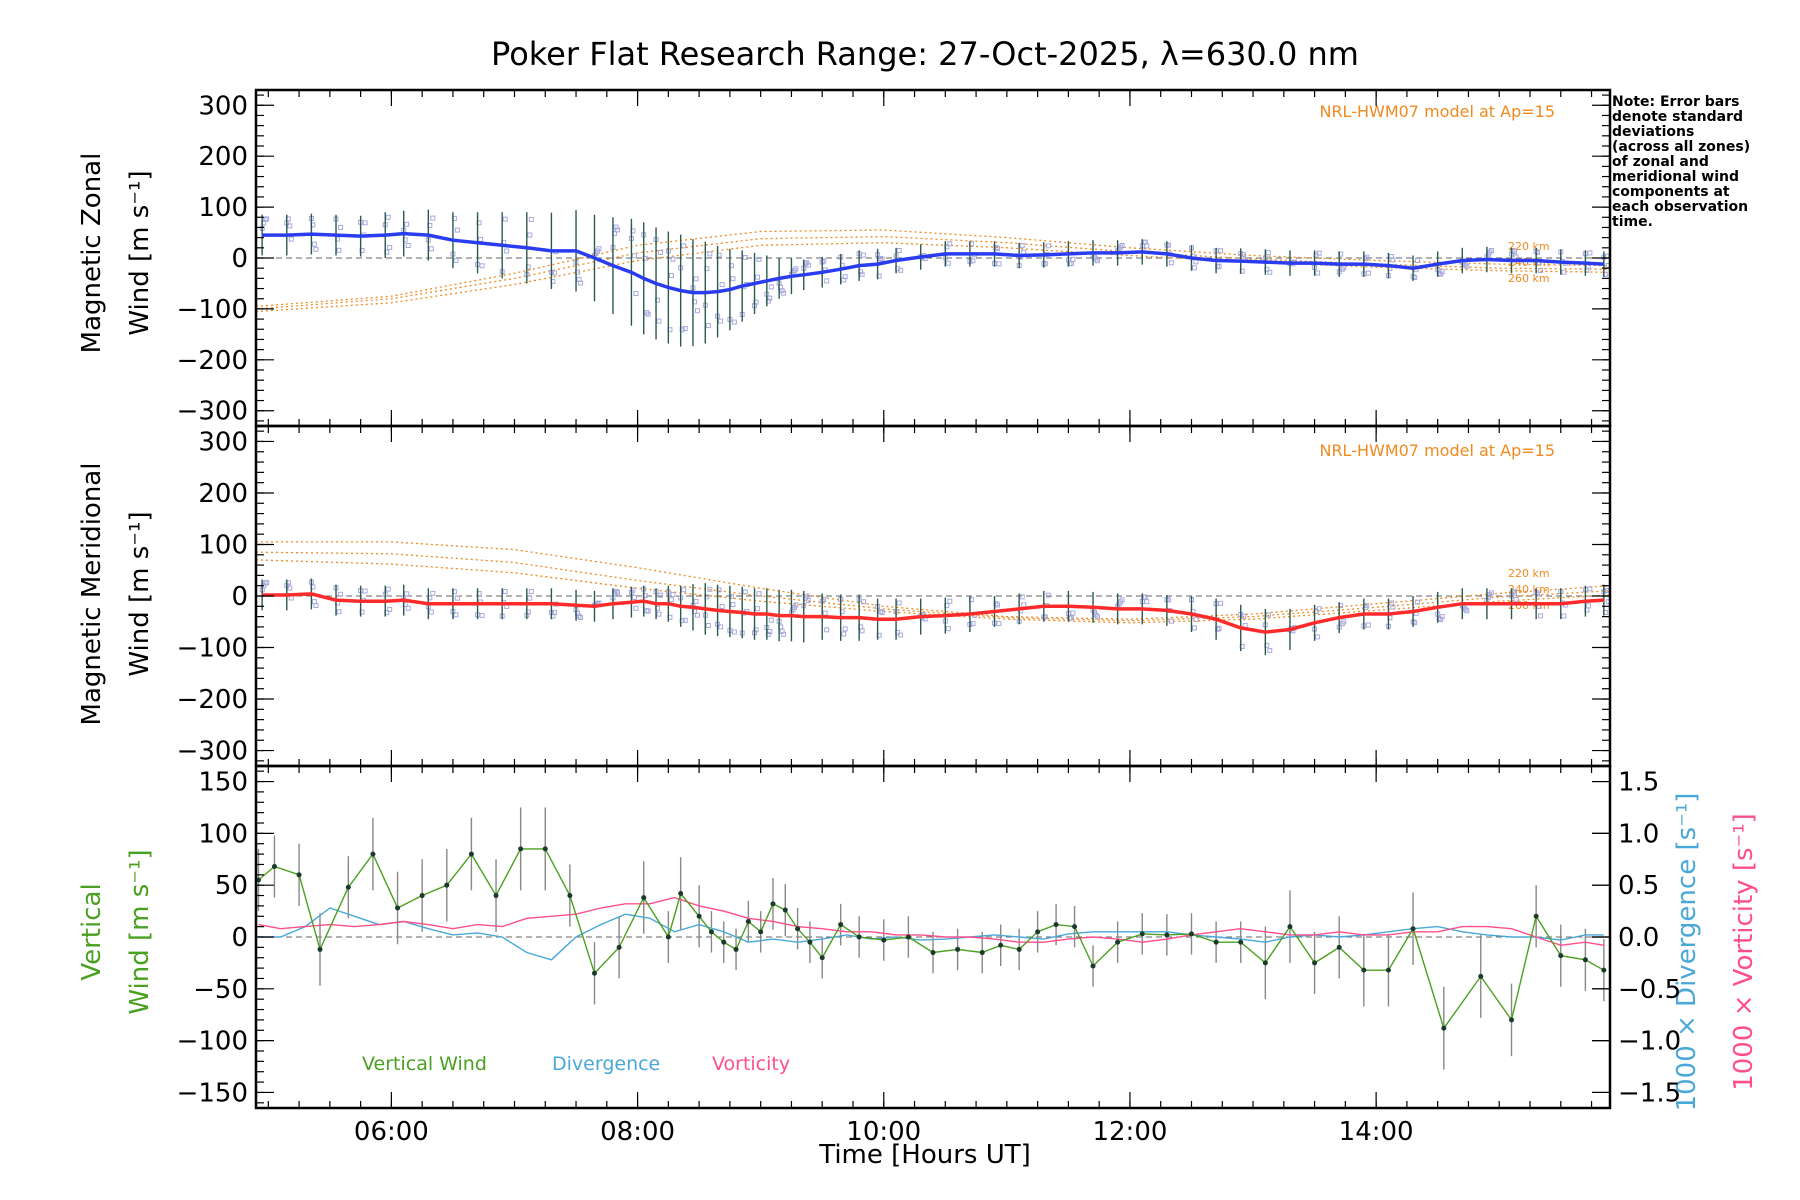  Describe the element at coordinates (1437, 111) in the screenshot. I see `zonal-model-label: NRL-HWM07 model at Ap=15` at that location.